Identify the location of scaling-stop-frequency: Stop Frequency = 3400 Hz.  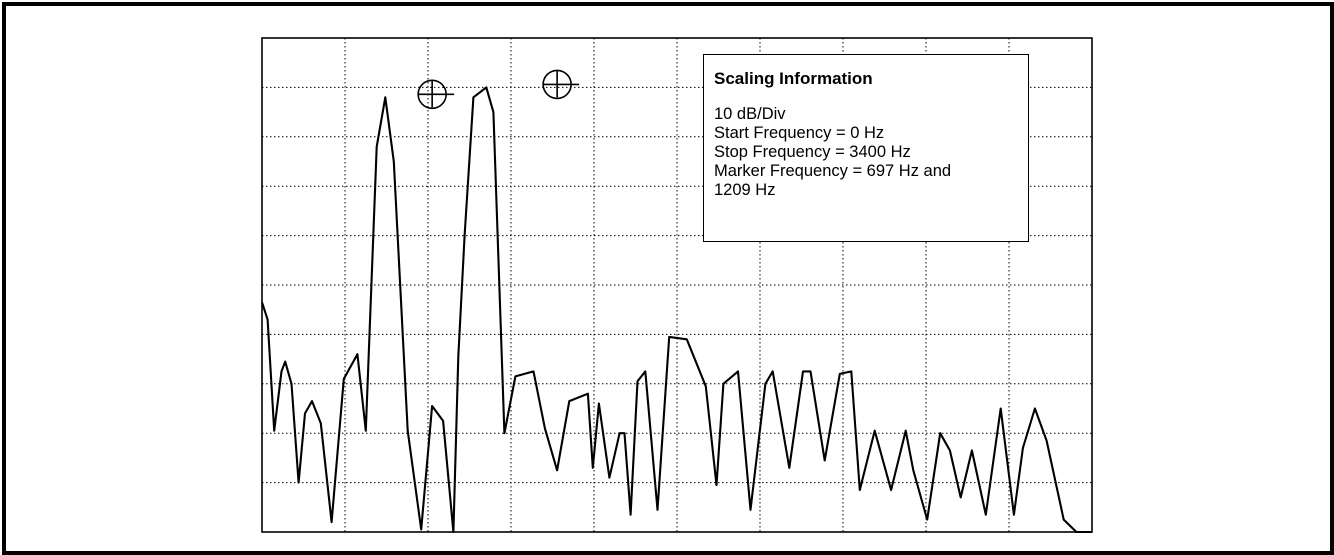
(812, 152).